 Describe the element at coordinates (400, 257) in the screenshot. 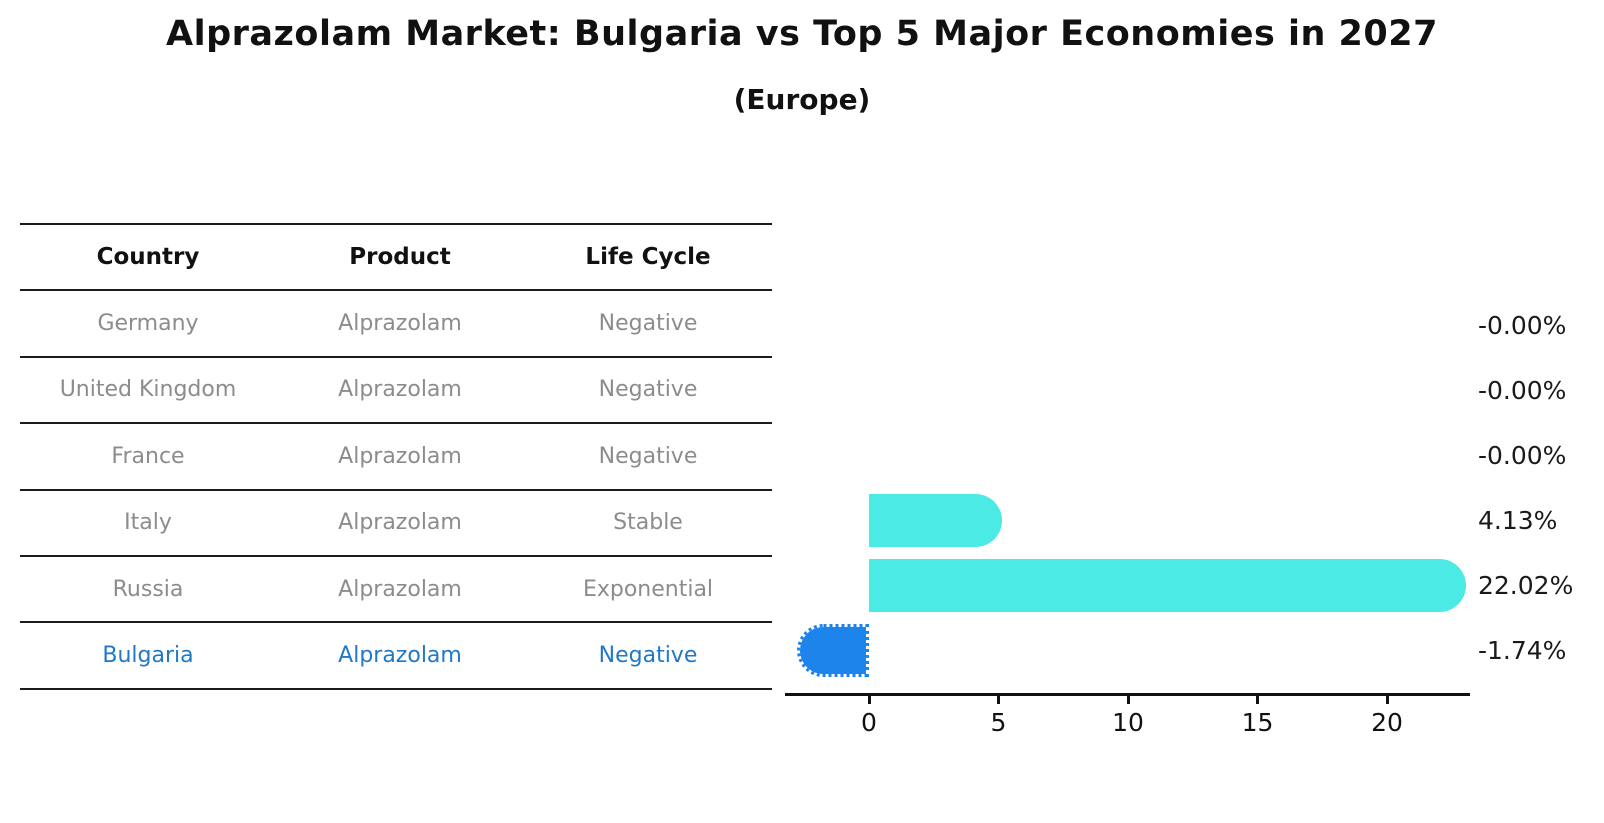

I see `column-header-product: Product` at that location.